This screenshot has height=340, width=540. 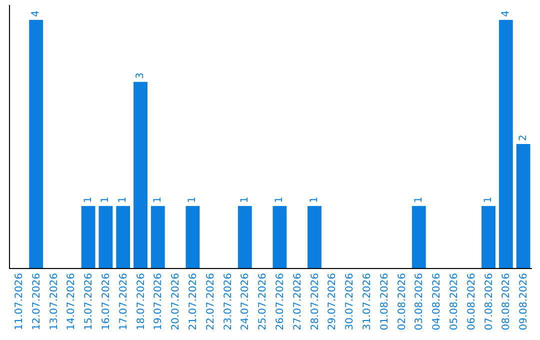 What do you see at coordinates (72, 301) in the screenshot?
I see `x-tick-label: 14.07.2026` at bounding box center [72, 301].